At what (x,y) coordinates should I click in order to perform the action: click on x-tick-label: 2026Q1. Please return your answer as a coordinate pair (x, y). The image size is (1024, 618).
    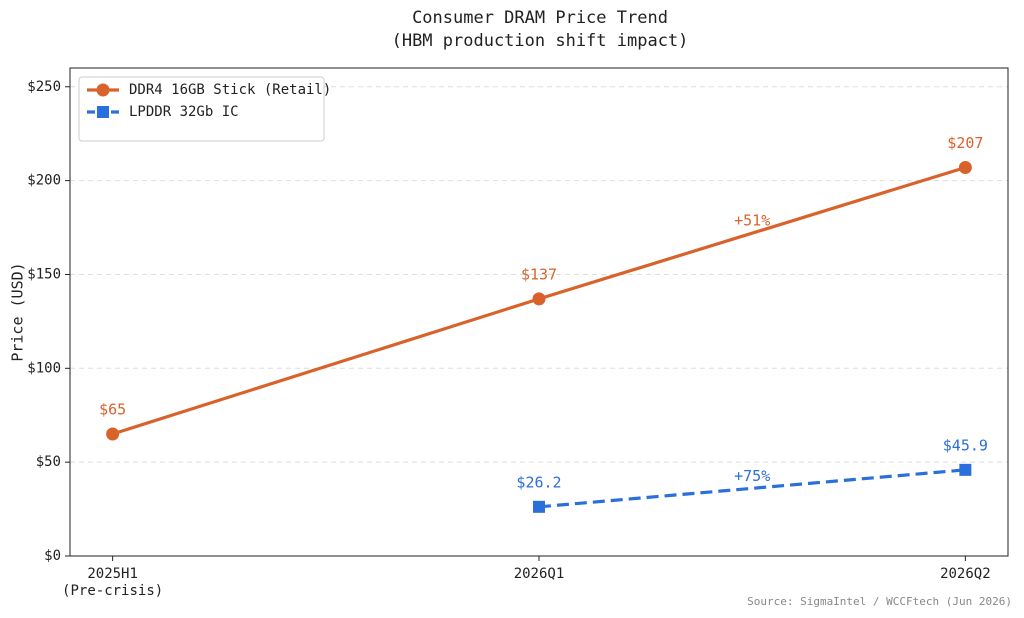
    Looking at the image, I should click on (539, 574).